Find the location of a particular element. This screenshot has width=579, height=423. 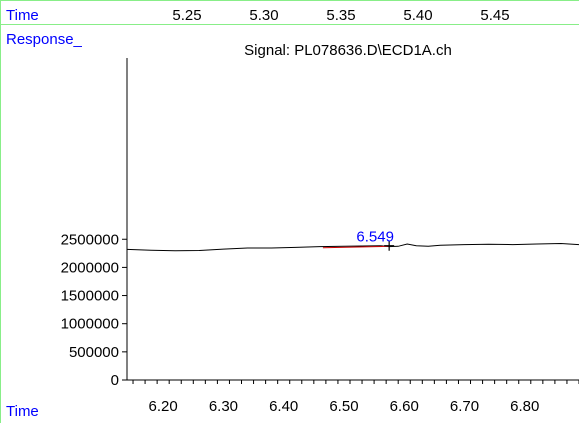

x-tick-label: 6.70 is located at coordinates (464, 406).